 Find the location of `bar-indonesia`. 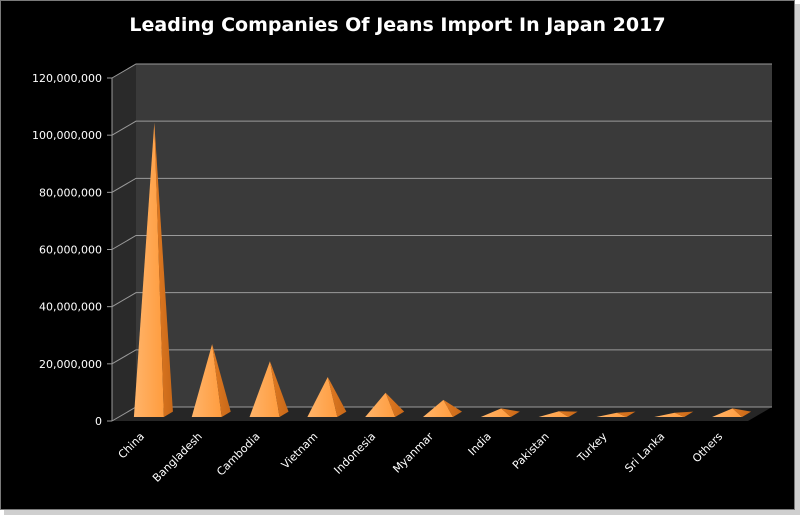

bar-indonesia is located at coordinates (385, 404).